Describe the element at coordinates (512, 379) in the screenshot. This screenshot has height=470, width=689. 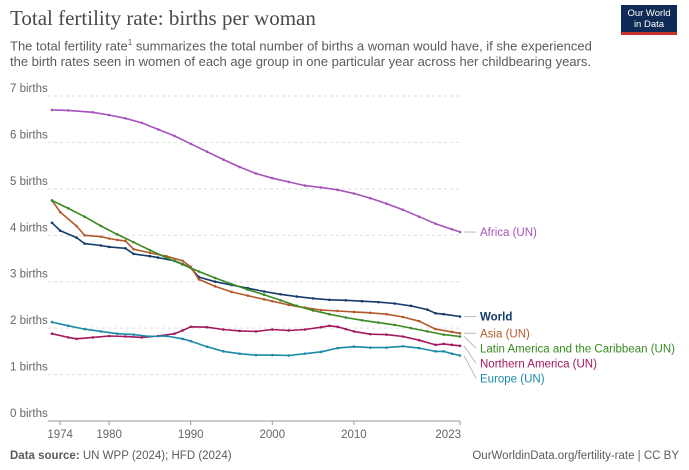
I see `legend-label: Europe (UN)` at that location.